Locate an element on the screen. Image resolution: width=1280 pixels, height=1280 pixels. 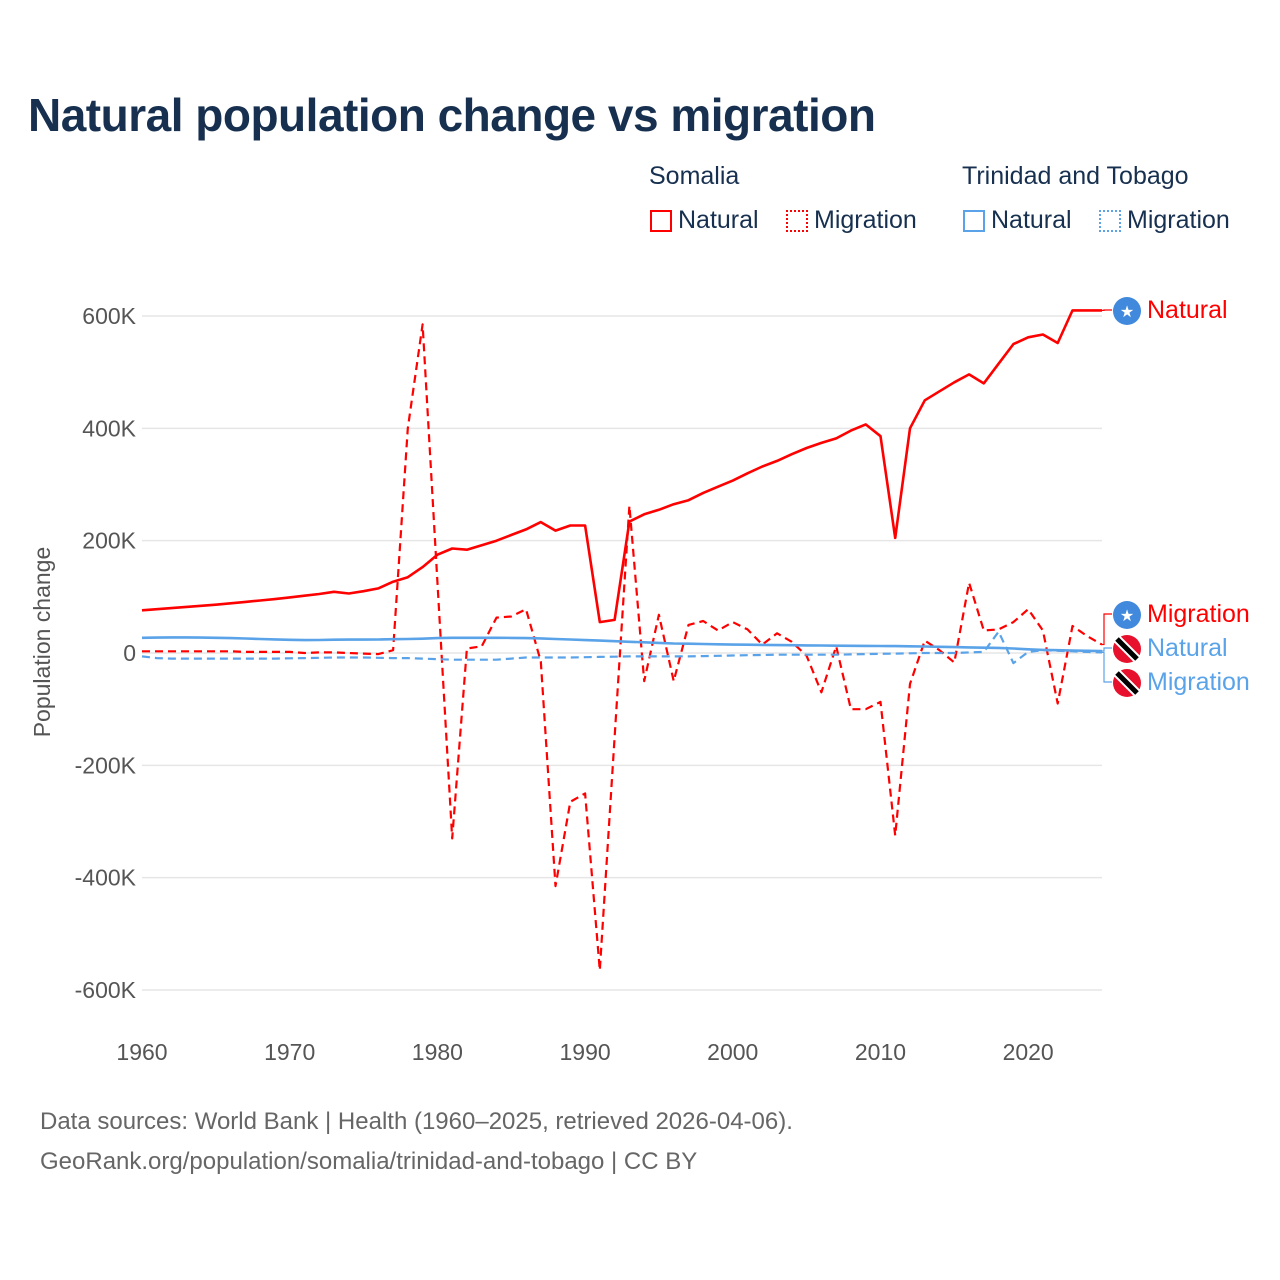
end-label-0: ★ Natural is located at coordinates (1165, 310).